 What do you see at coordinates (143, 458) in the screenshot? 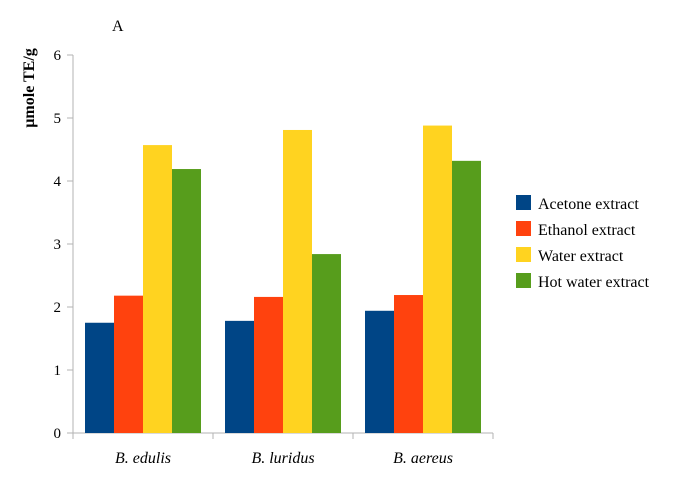
I see `x-tick-label: B. edulis` at bounding box center [143, 458].